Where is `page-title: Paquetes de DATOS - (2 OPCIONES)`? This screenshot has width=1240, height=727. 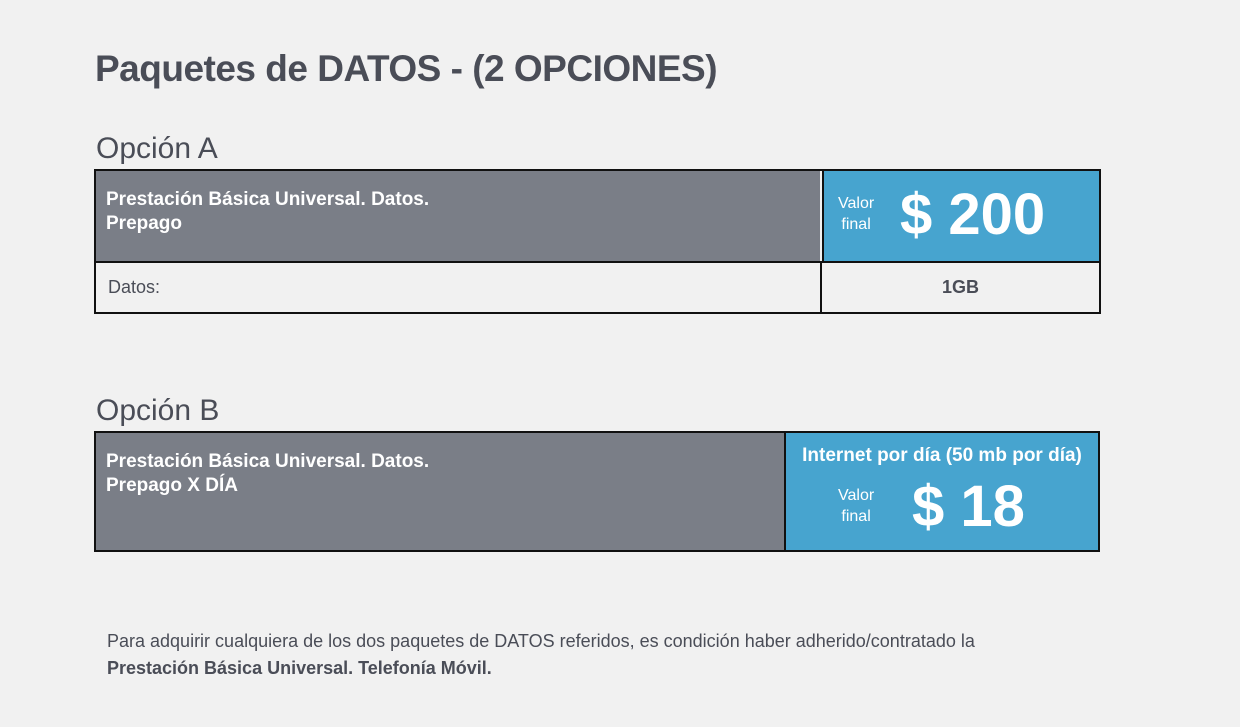
page-title: Paquetes de DATOS - (2 OPCIONES) is located at coordinates (406, 68).